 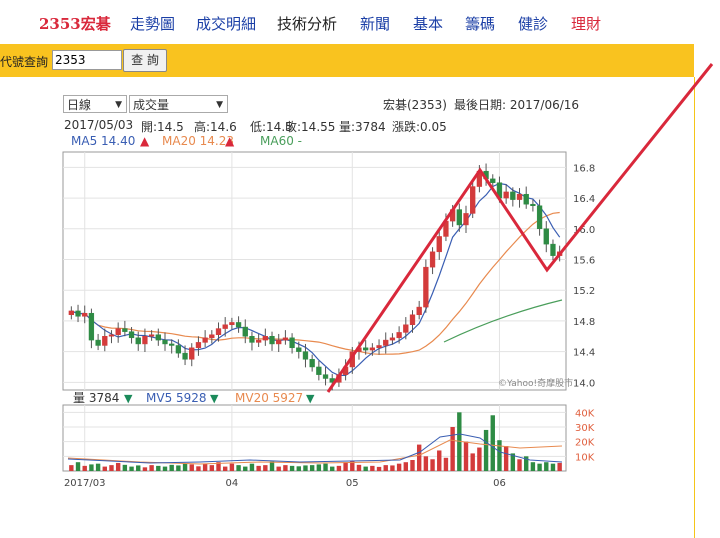 What do you see at coordinates (415, 105) in the screenshot?
I see `stock-name: 宏碁(2353)` at bounding box center [415, 105].